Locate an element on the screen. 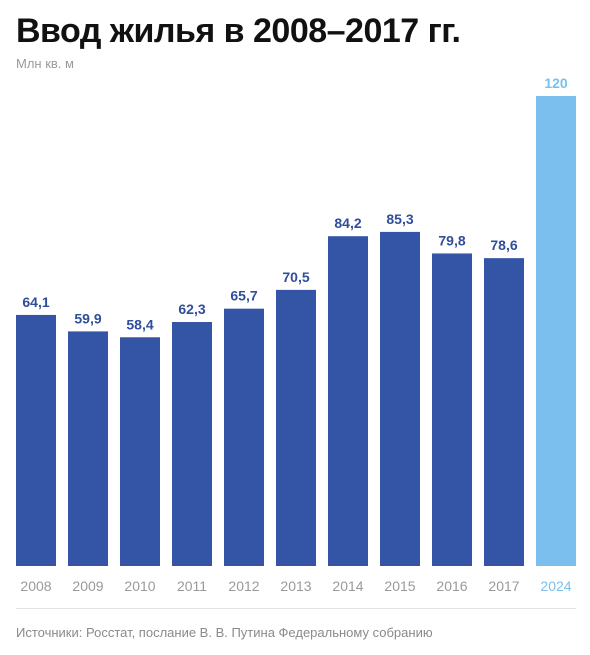  value-label-2012: 65,7 is located at coordinates (243, 296).